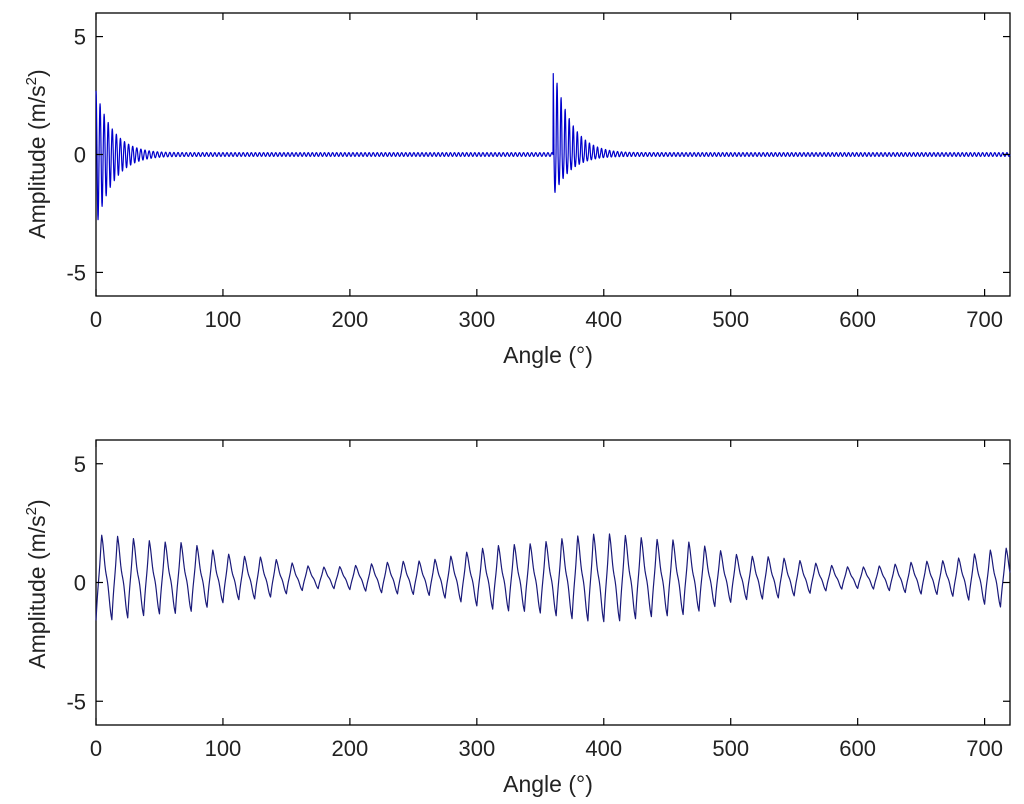  I want to click on top-x-tick-label: 500, so click(730, 319).